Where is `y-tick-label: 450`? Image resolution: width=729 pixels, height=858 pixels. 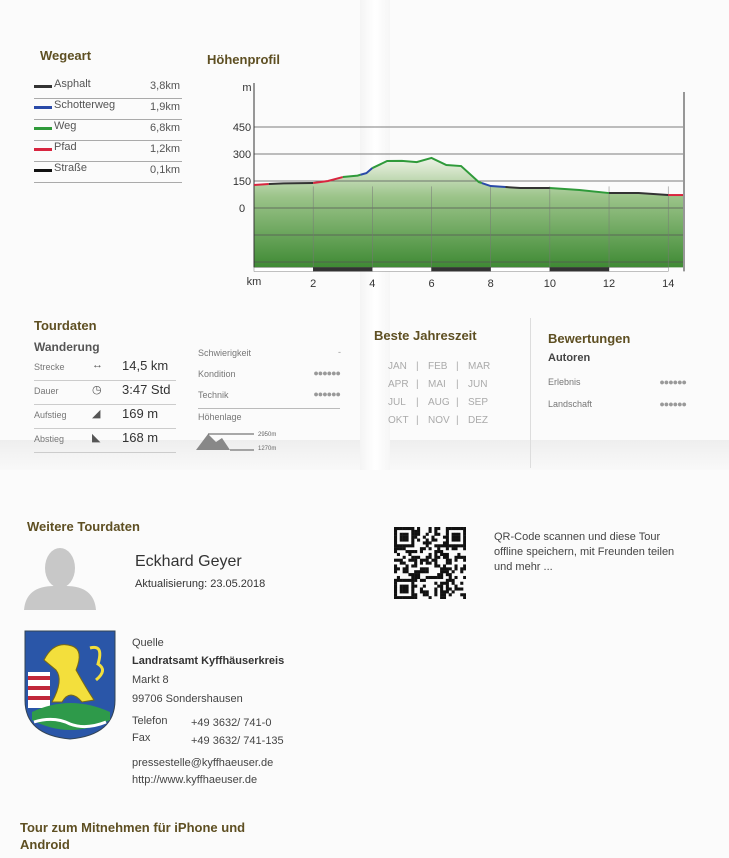
y-tick-label: 450 is located at coordinates (242, 128).